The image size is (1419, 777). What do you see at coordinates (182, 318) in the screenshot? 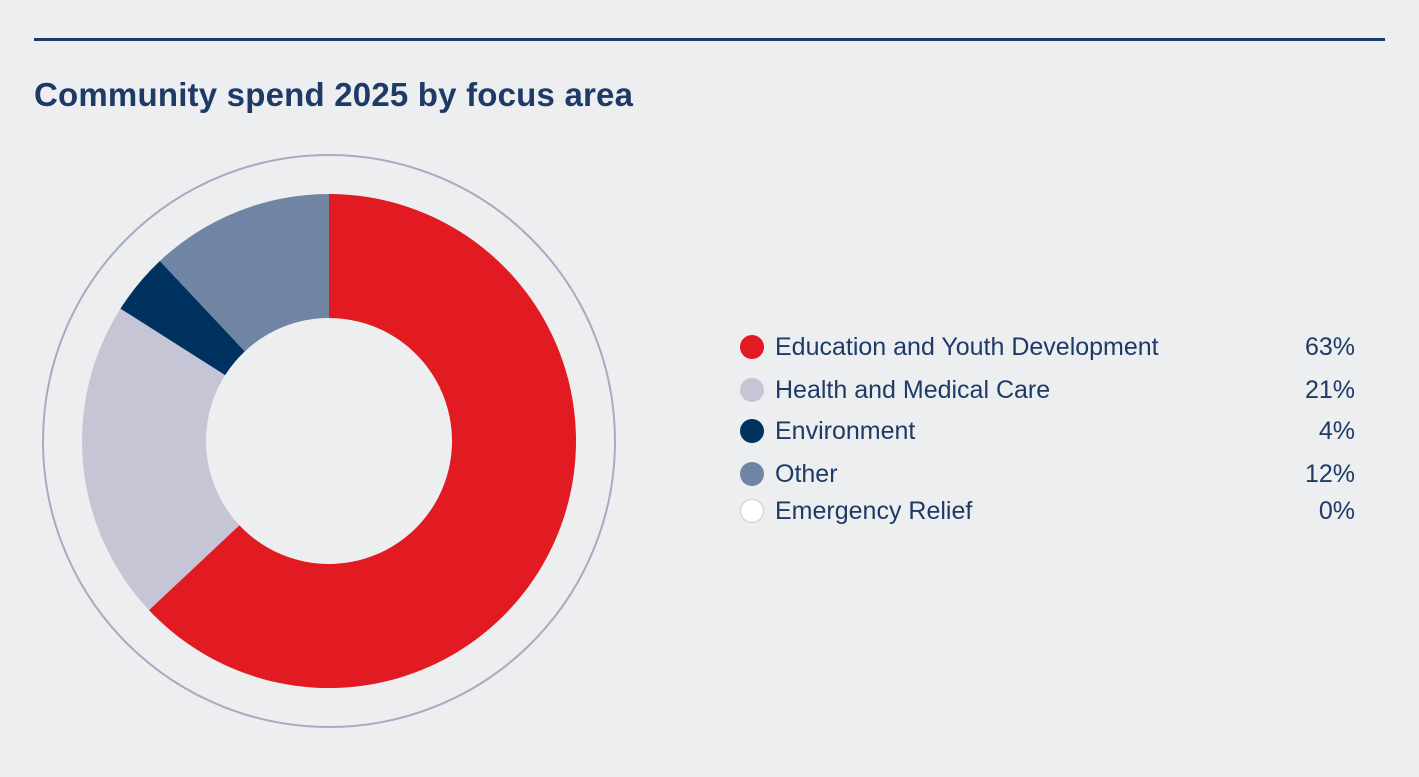
I see `donut-slice-environment` at bounding box center [182, 318].